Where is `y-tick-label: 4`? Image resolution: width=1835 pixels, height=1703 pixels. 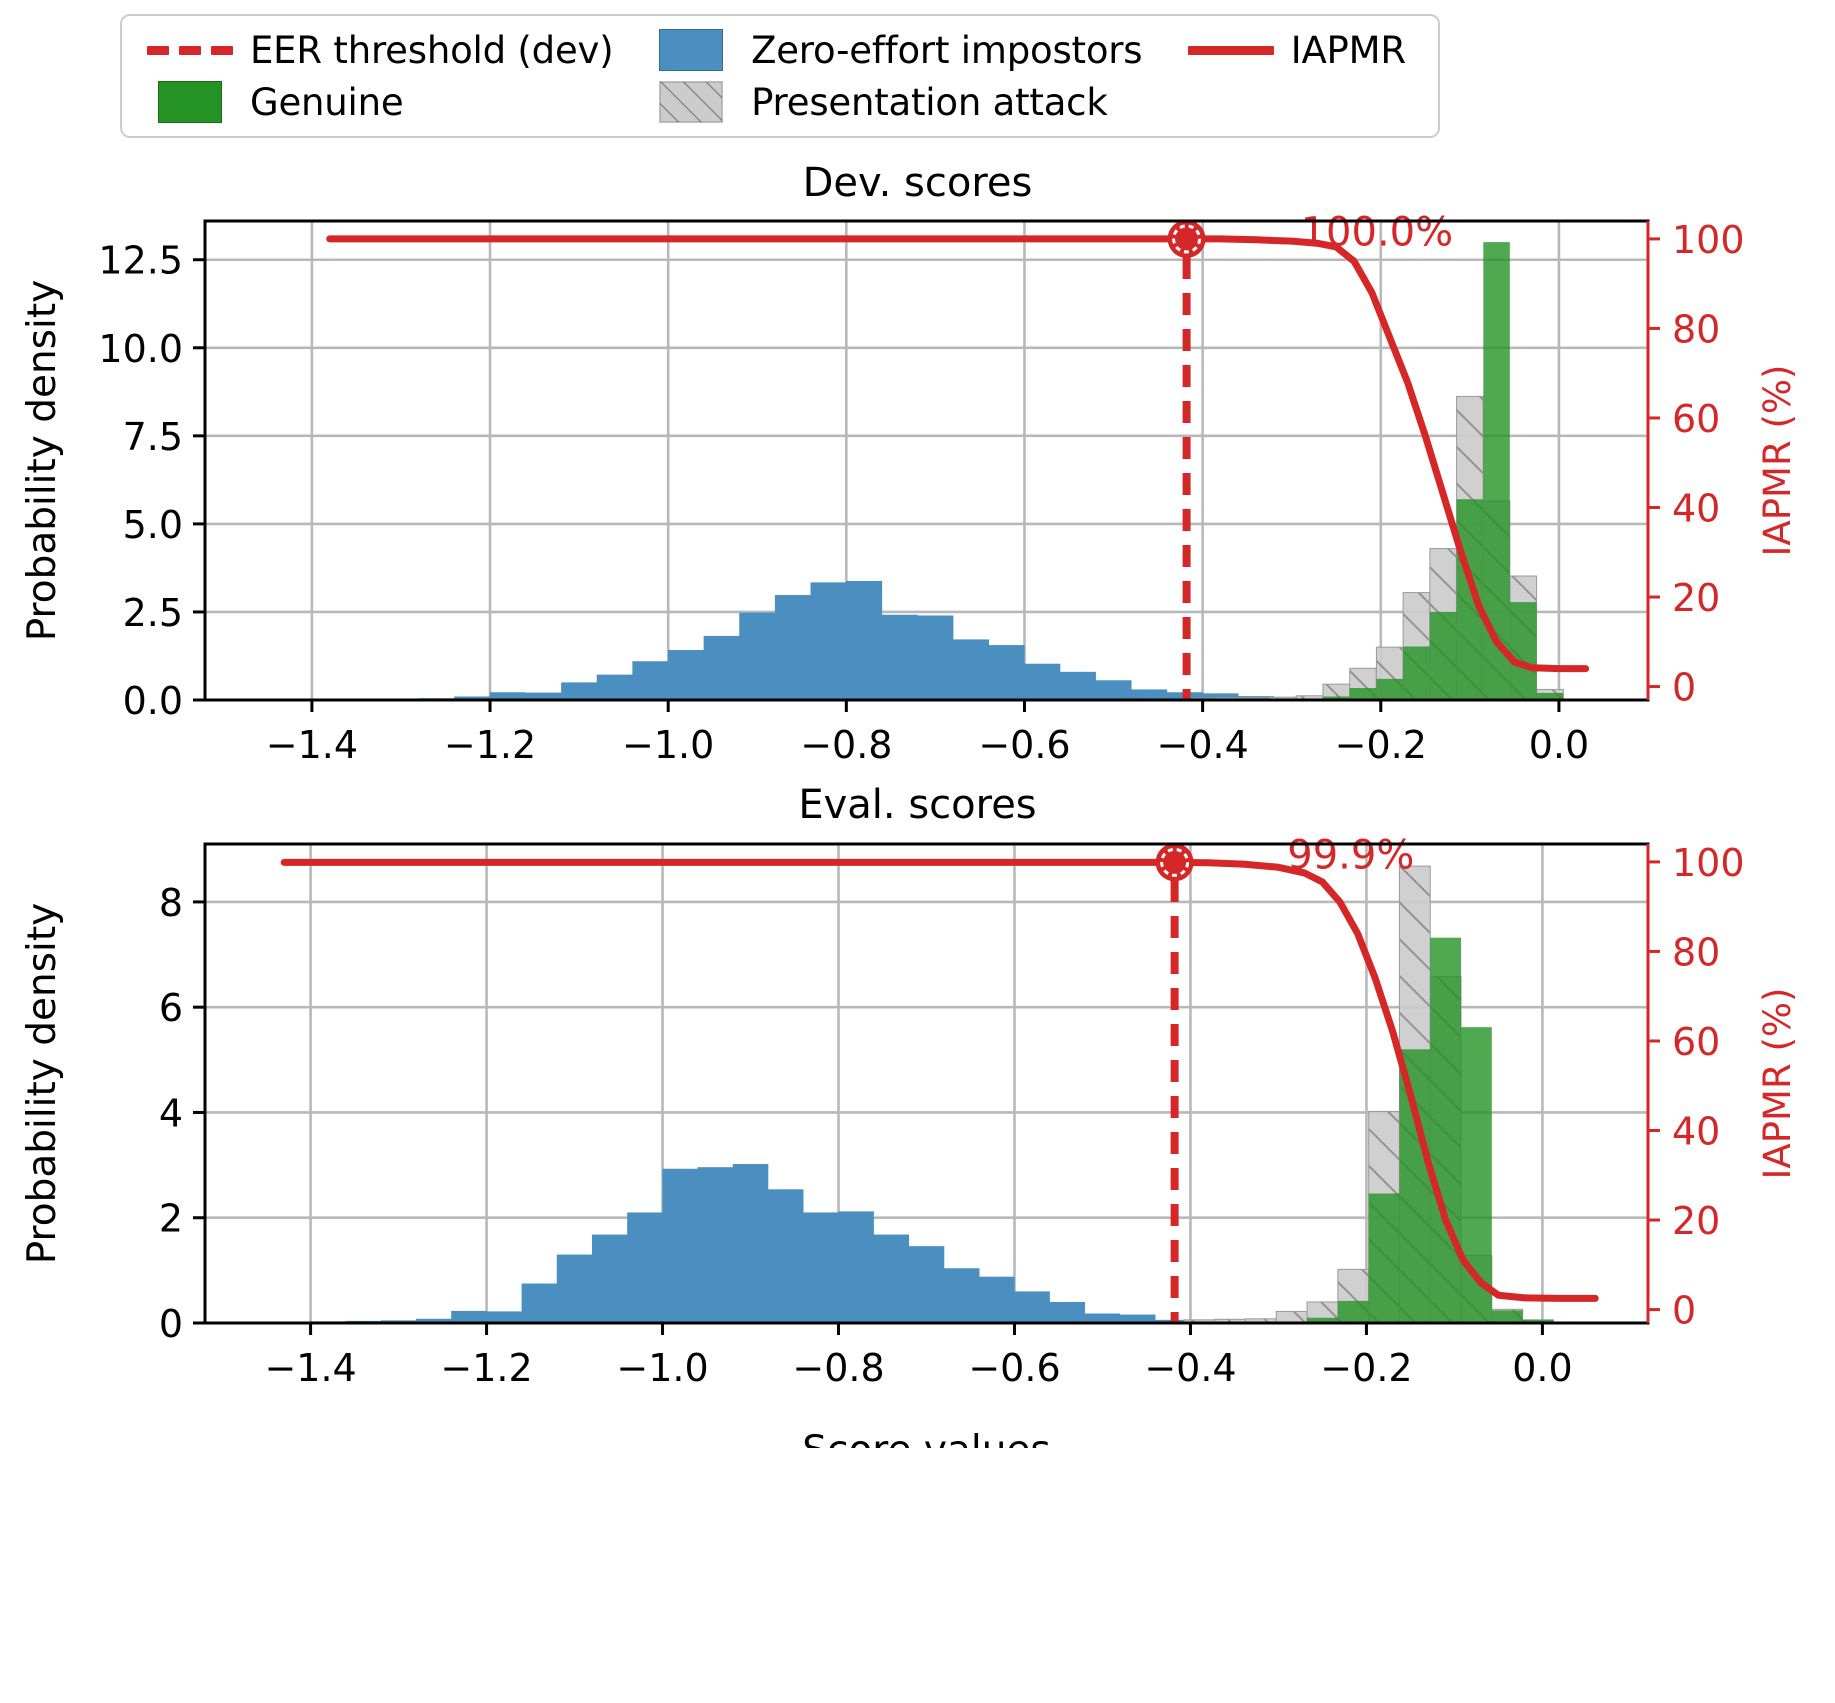
y-tick-label: 4 is located at coordinates (171, 1113).